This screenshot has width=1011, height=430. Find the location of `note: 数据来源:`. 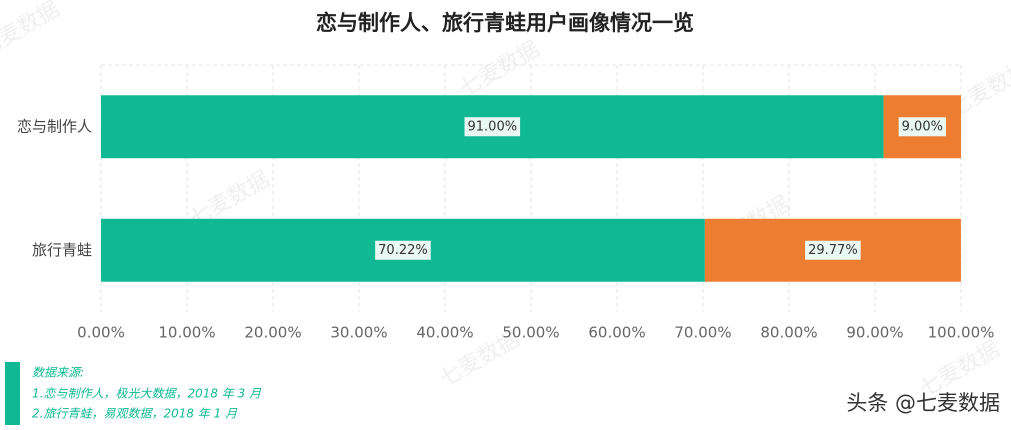

note: 数据来源: is located at coordinates (58, 373).